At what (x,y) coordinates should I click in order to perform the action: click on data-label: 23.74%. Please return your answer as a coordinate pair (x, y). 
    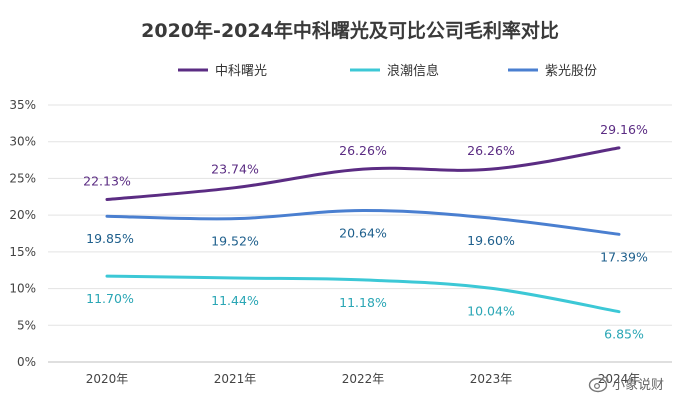
    Looking at the image, I should click on (235, 169).